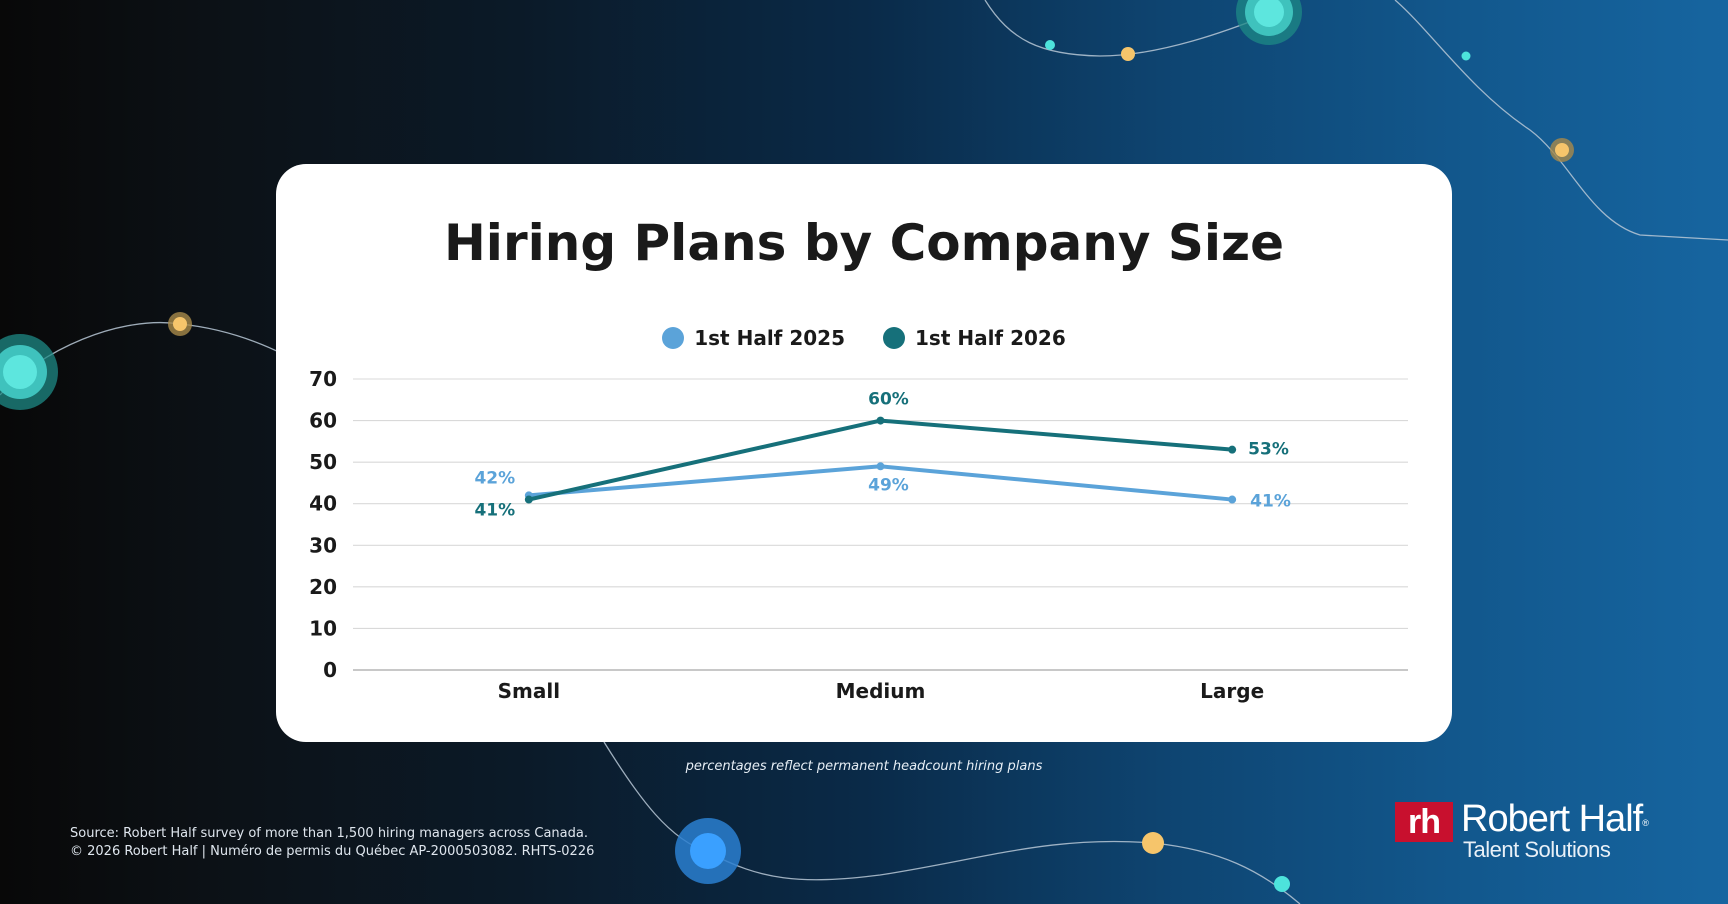  What do you see at coordinates (1562, 150) in the screenshot?
I see `yellow-dot-right-icon` at bounding box center [1562, 150].